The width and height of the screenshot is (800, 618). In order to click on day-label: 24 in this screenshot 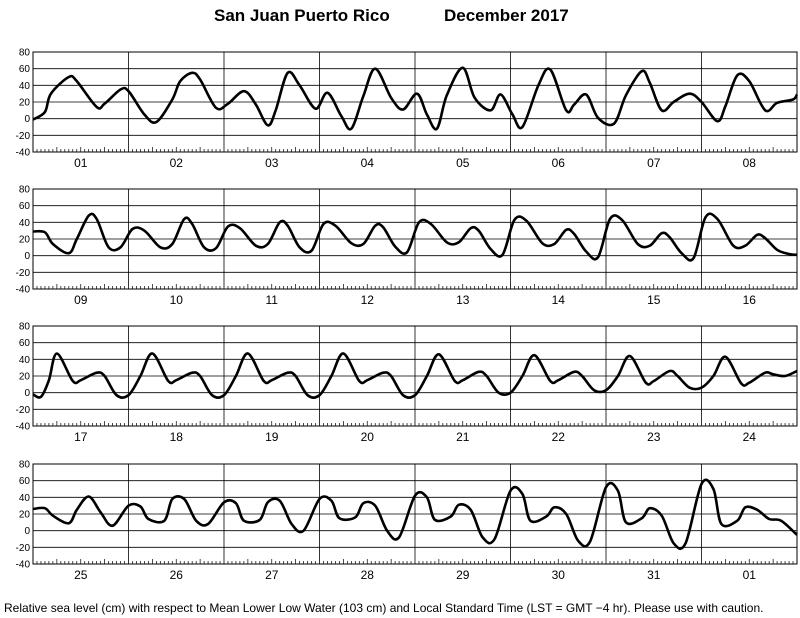, I will do `click(750, 437)`.